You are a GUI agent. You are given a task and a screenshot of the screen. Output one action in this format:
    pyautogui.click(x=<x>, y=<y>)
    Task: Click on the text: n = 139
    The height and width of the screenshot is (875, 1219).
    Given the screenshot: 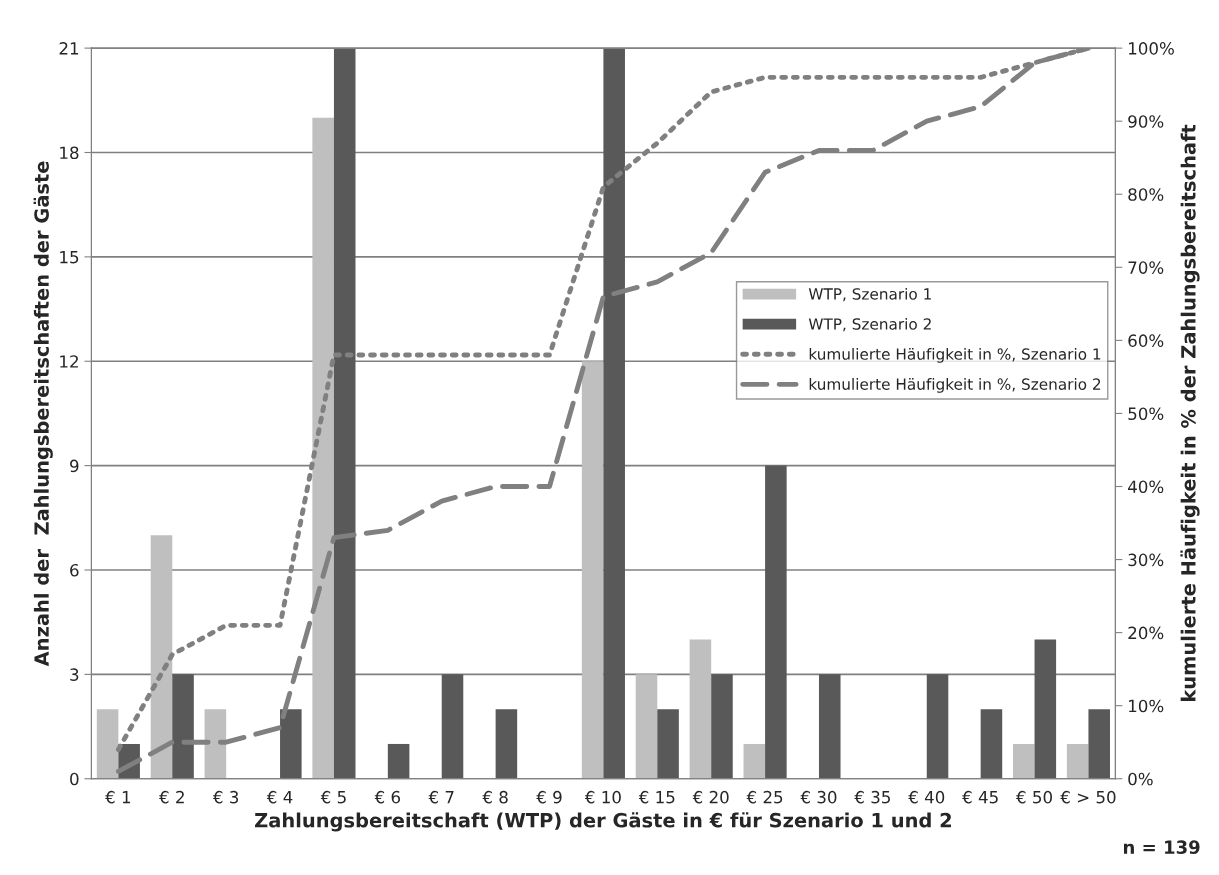 What is the action you would take?
    pyautogui.click(x=1161, y=847)
    